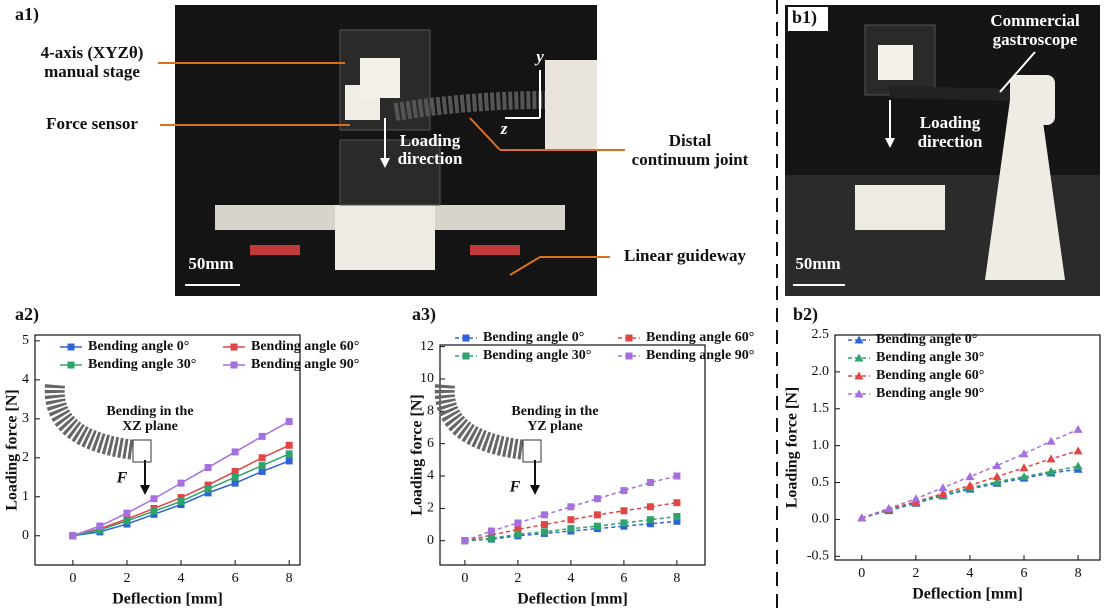  What do you see at coordinates (390, 172) in the screenshot?
I see `stage-base` at bounding box center [390, 172].